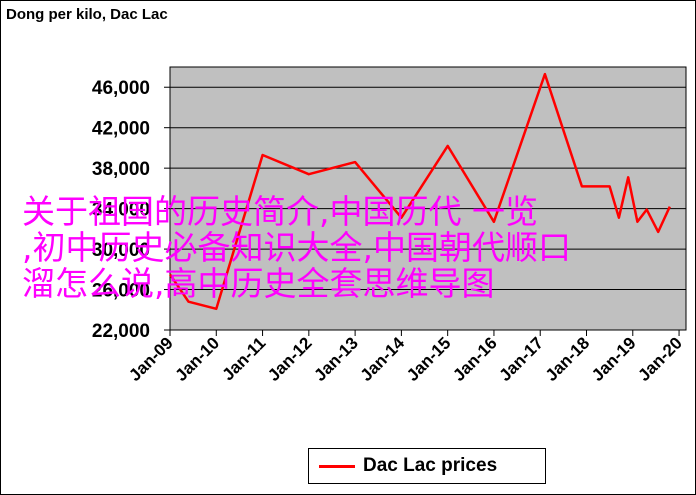  What do you see at coordinates (121, 250) in the screenshot?
I see `y-tick-label: 30,000` at bounding box center [121, 250].